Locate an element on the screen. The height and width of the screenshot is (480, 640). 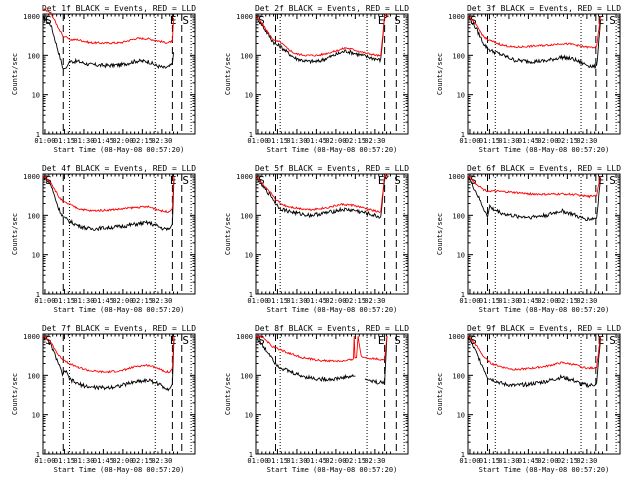
panel-title: Det 4f BLACK = Events, RED = LLD is located at coordinates (119, 168).